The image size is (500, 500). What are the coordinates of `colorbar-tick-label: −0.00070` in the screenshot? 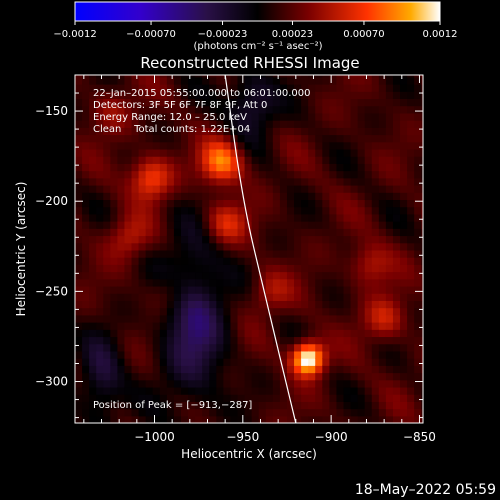 It's located at (151, 34).